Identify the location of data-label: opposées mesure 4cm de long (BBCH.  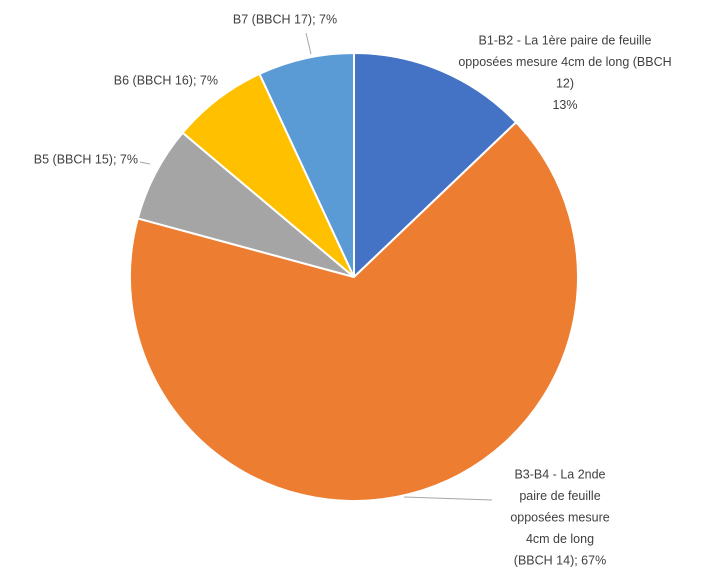
(564, 62).